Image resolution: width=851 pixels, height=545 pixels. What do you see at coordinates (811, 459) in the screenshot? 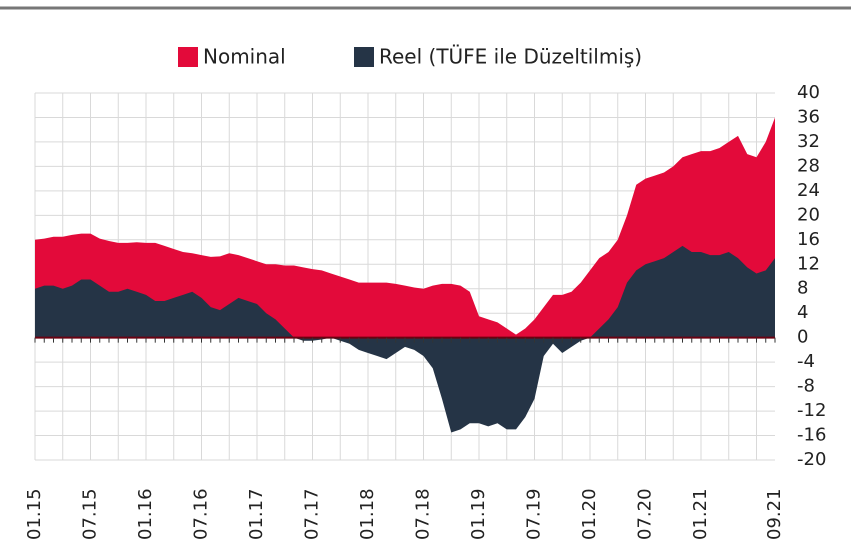
I see `y-tick-label: -20` at bounding box center [811, 459].